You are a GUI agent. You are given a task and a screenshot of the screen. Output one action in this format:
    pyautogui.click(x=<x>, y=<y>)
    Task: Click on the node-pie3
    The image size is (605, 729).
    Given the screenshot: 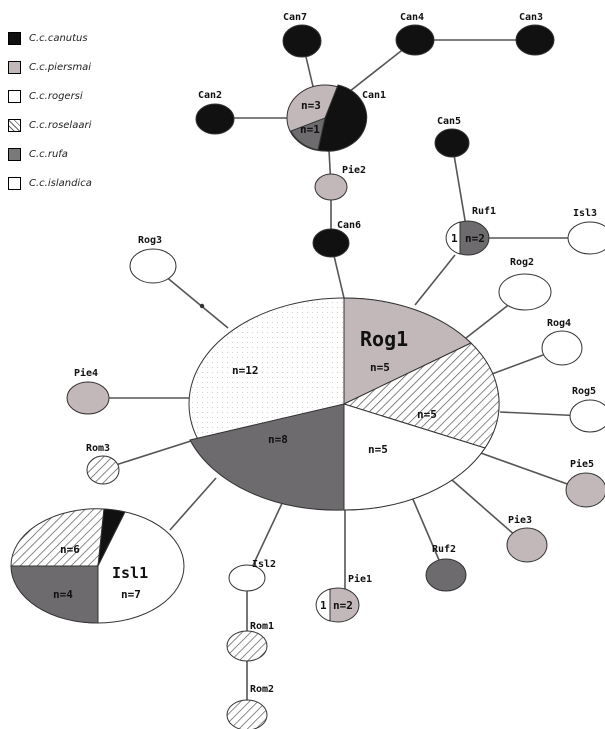 What is the action you would take?
    pyautogui.click(x=527, y=545)
    